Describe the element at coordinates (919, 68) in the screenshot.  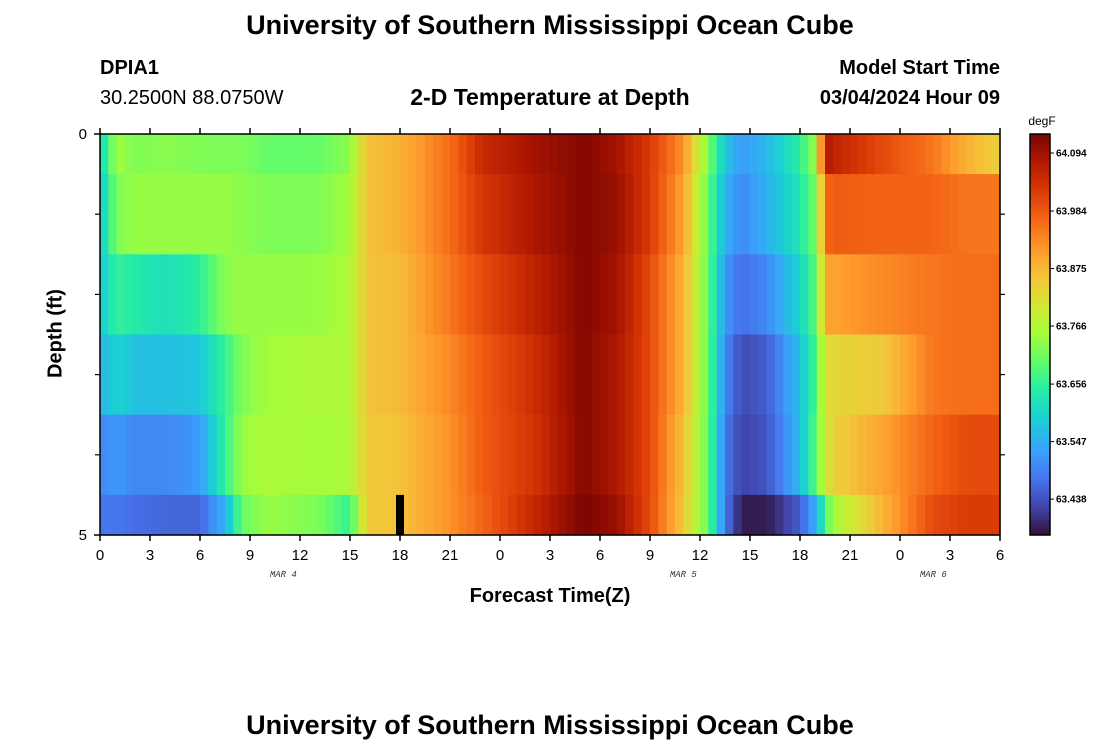
I see `model-start-label: Model Start Time` at that location.